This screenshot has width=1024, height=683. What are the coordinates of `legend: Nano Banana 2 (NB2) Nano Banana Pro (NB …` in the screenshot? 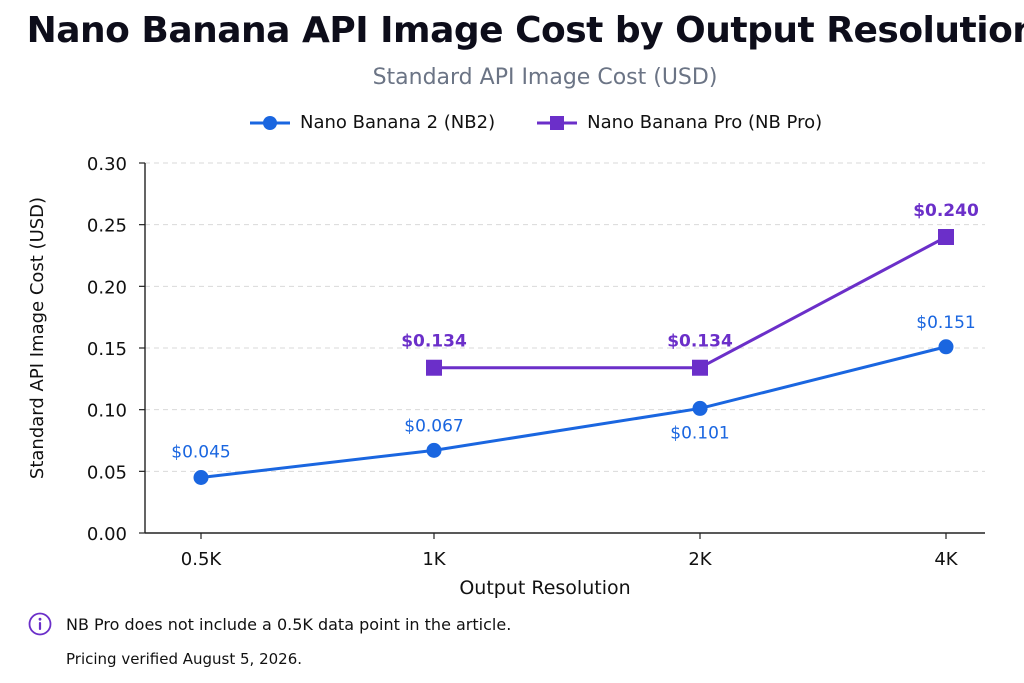 It's located at (557, 122).